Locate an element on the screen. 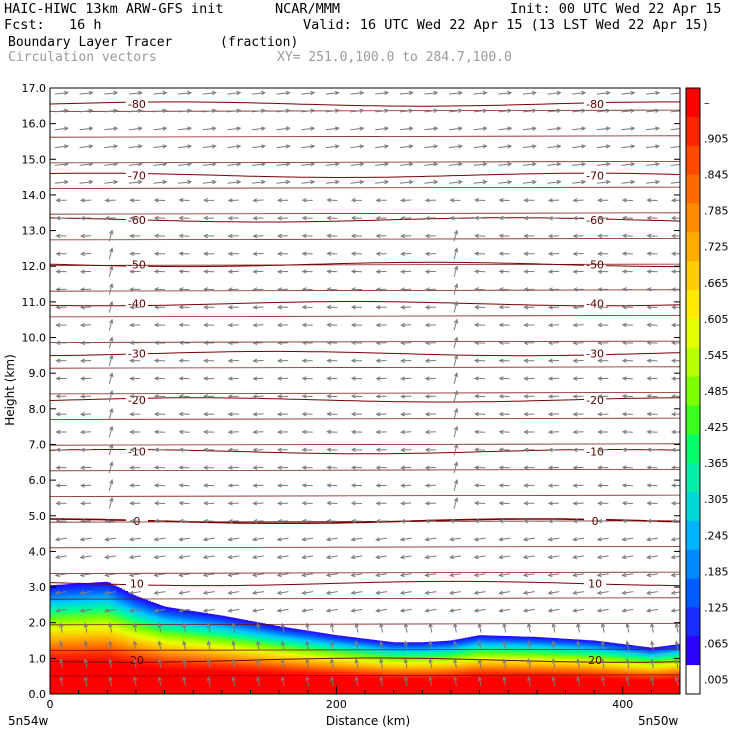  y-tick-label: 9.0 is located at coordinates (38, 373).